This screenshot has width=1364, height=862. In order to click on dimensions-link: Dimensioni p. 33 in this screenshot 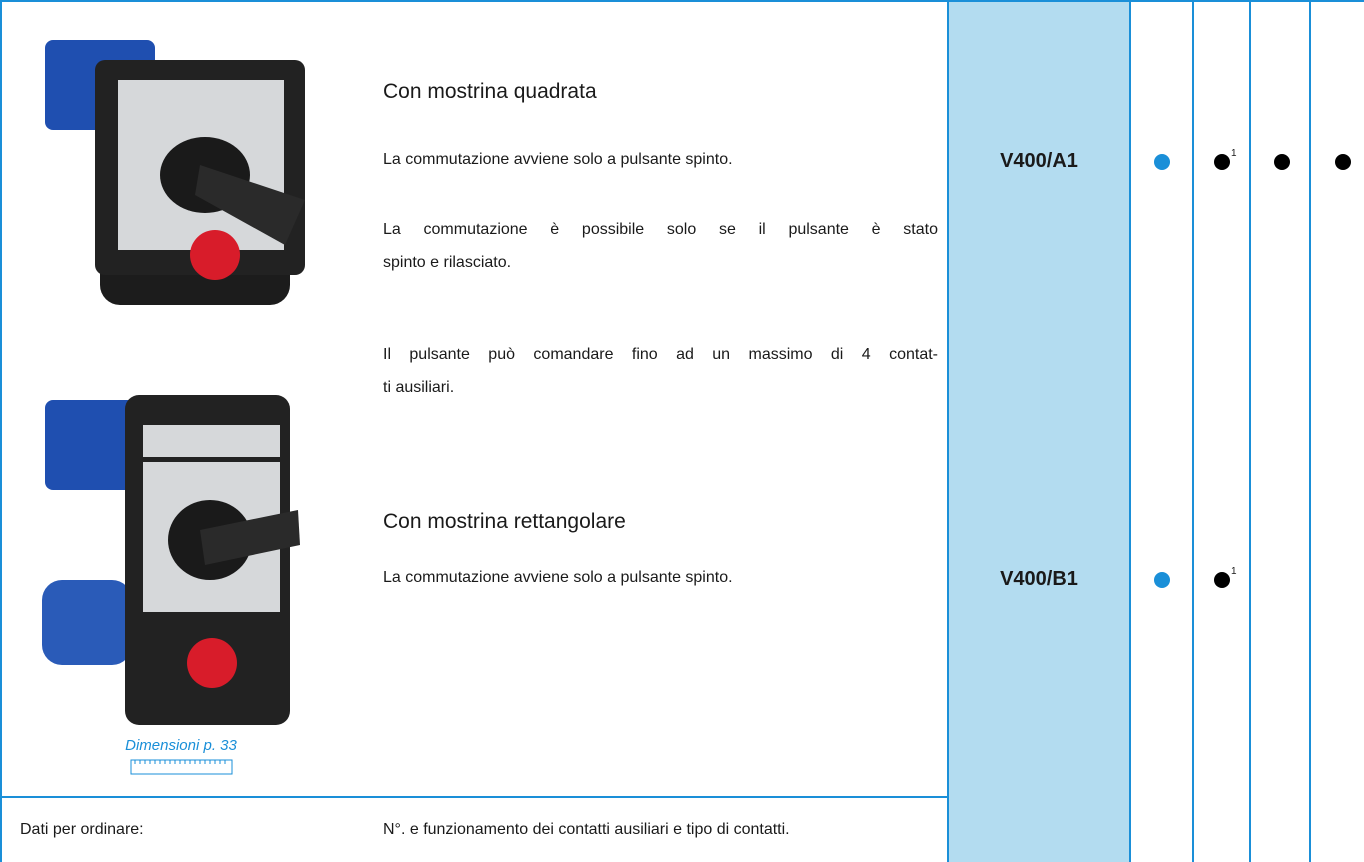, I will do `click(181, 745)`.